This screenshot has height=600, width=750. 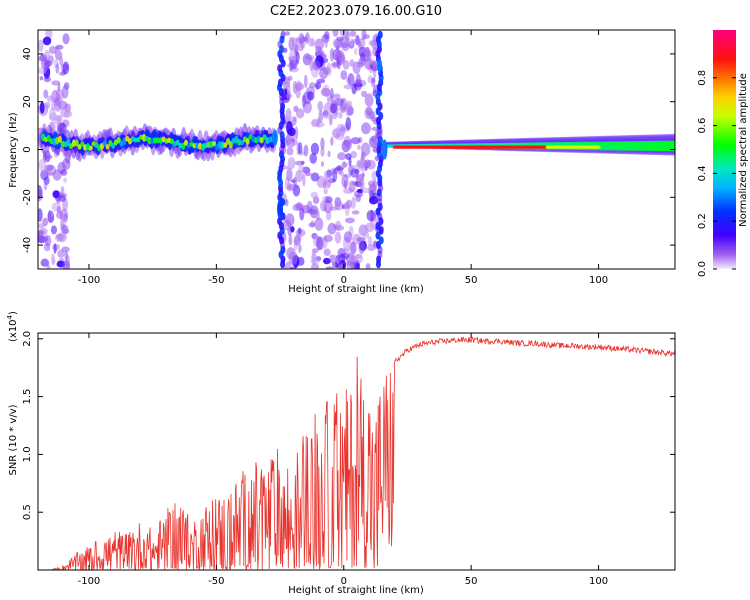 I want to click on snr-y-tick-label: 1.5, so click(x=27, y=397).